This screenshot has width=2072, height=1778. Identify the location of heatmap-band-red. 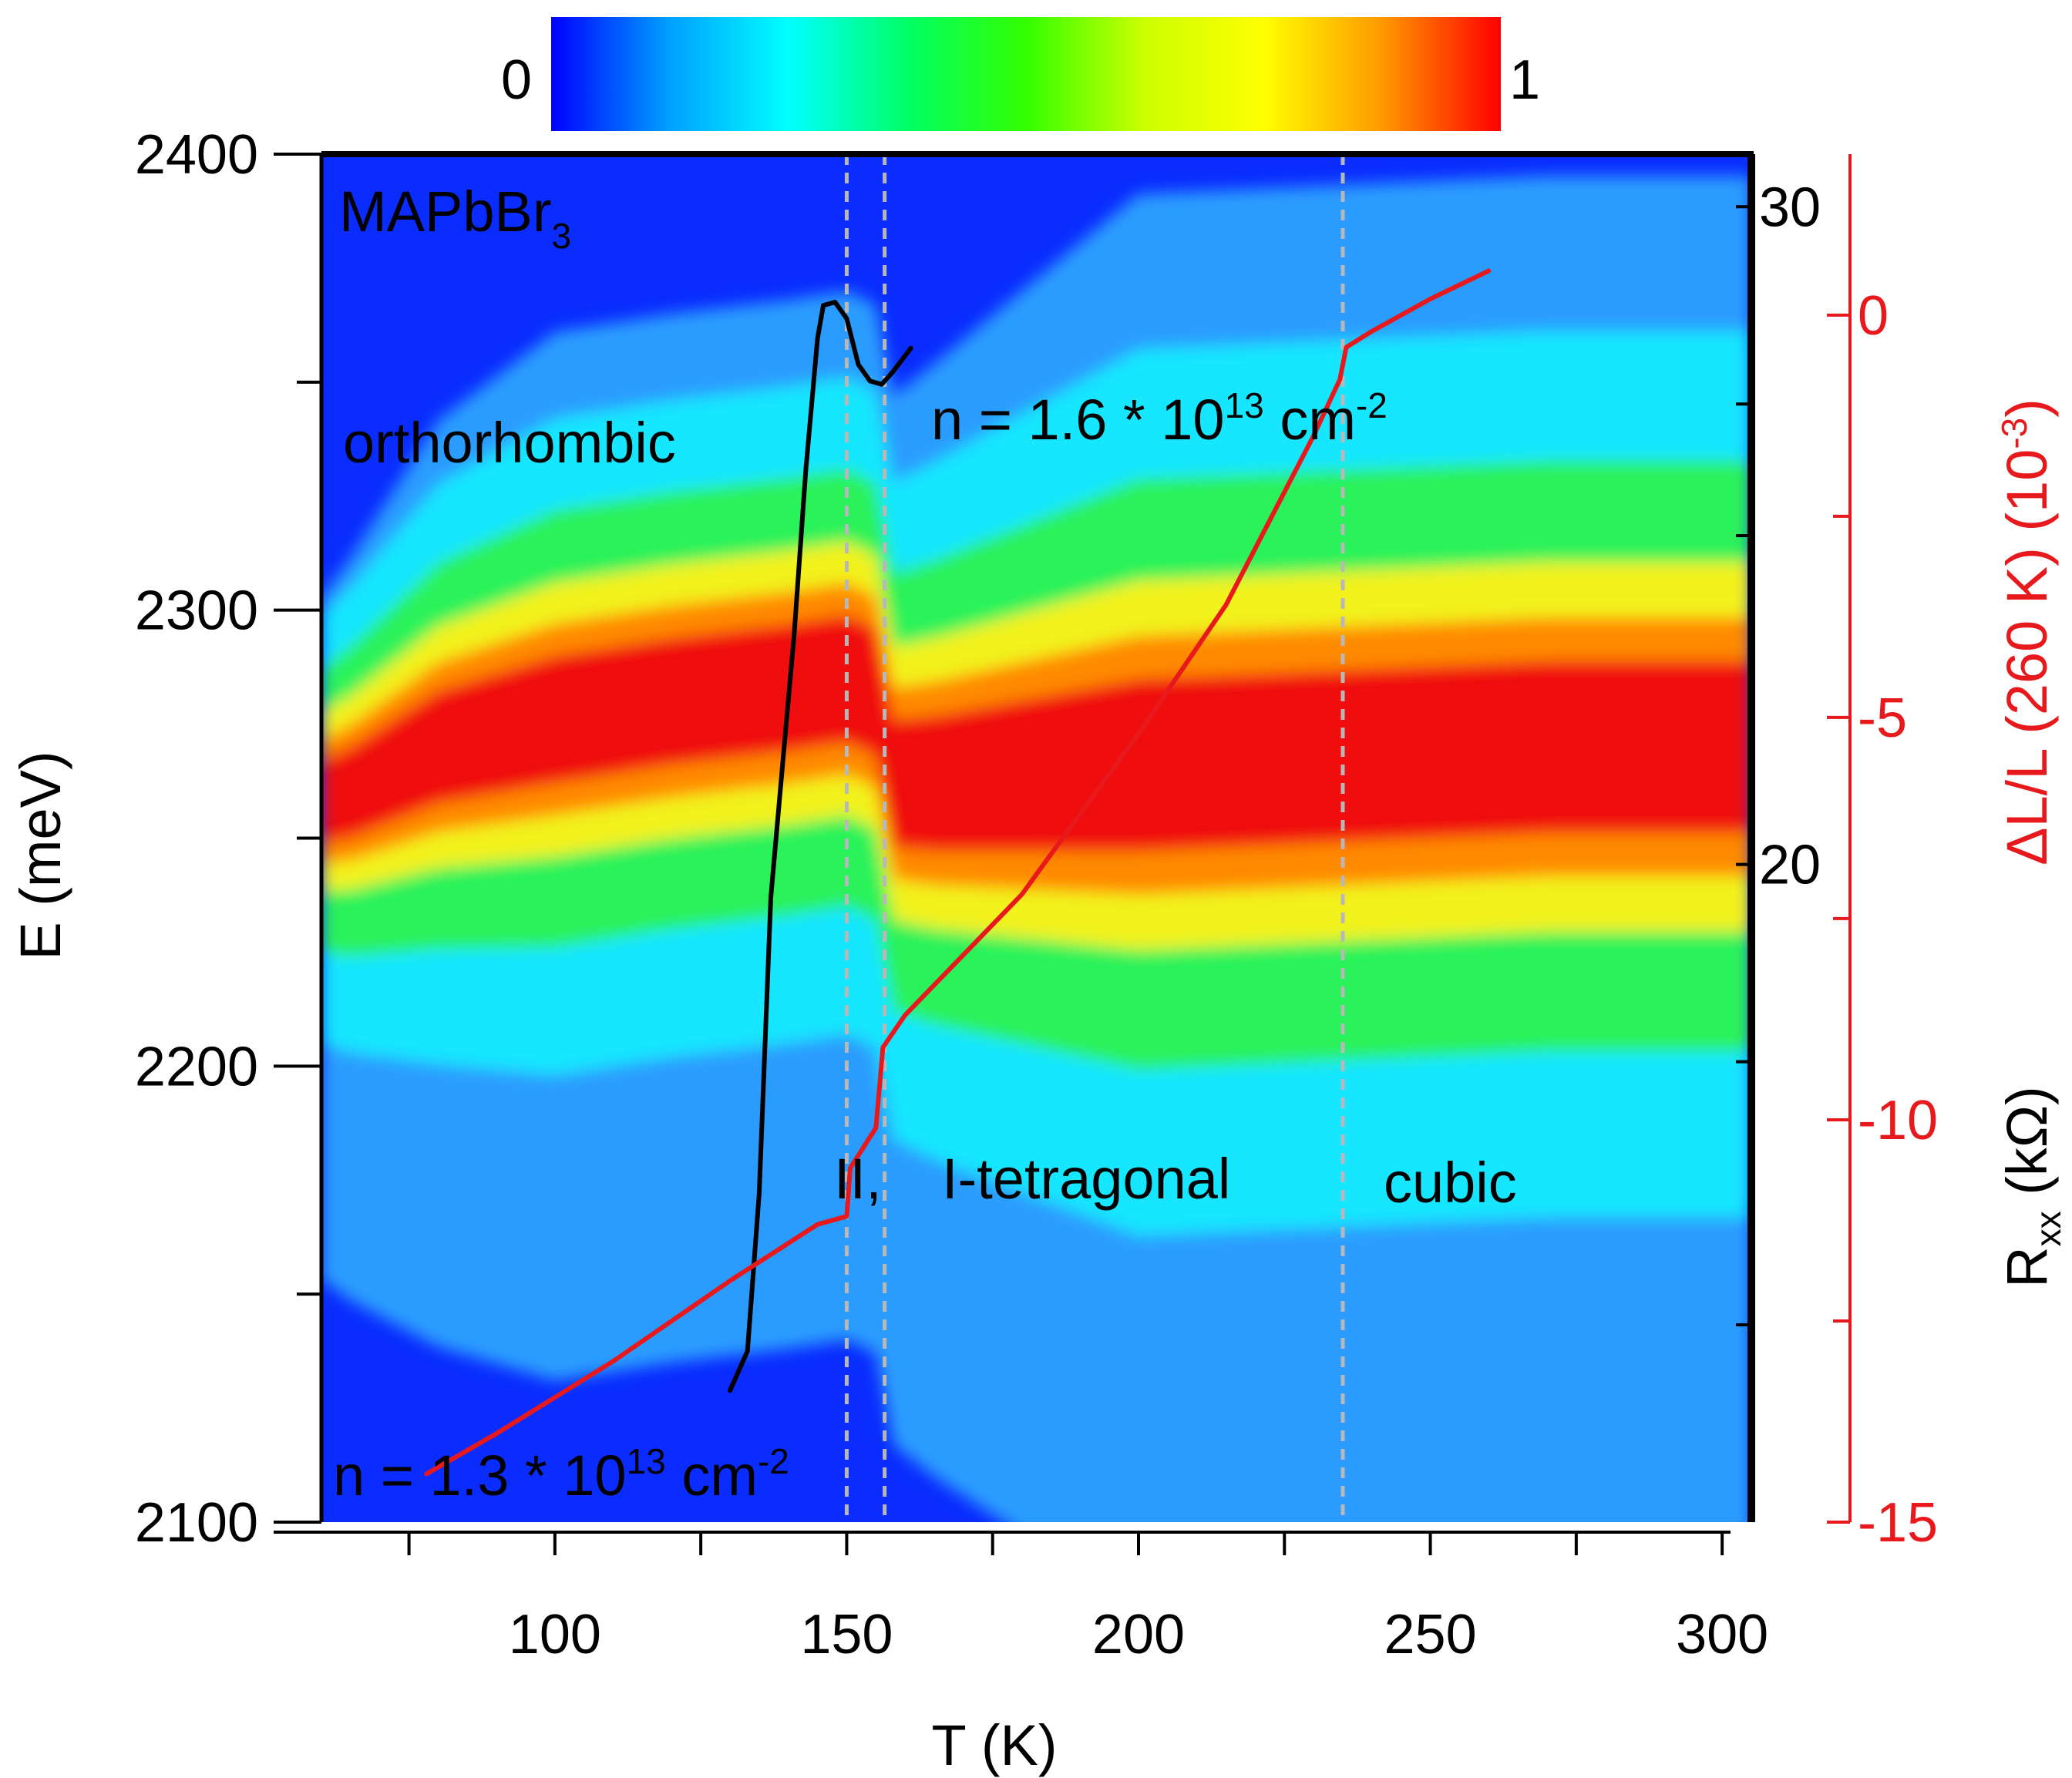
(1036, 733).